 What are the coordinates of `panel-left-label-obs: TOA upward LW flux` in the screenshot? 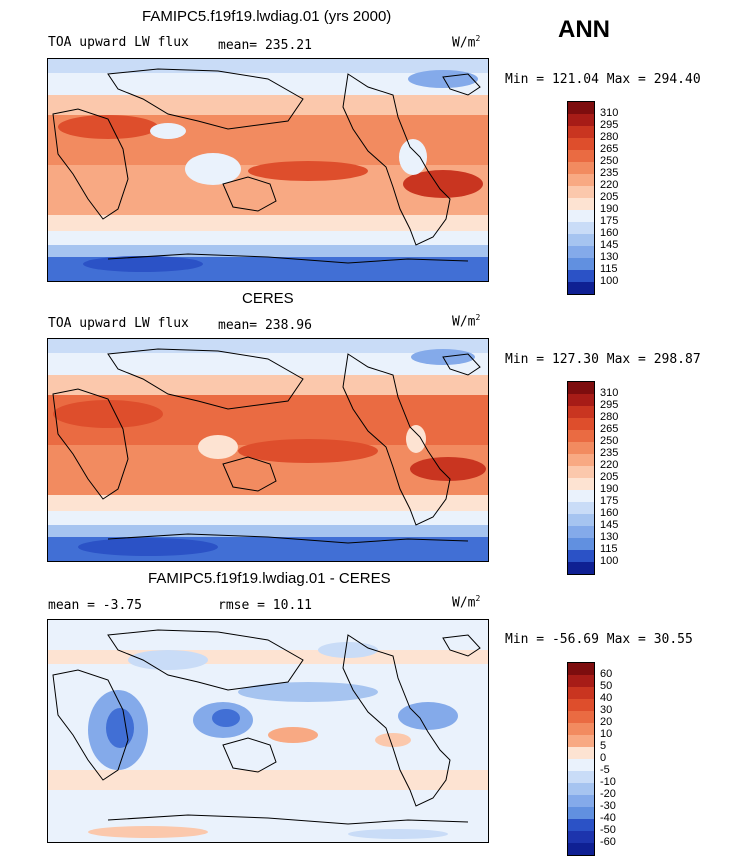 It's located at (118, 323).